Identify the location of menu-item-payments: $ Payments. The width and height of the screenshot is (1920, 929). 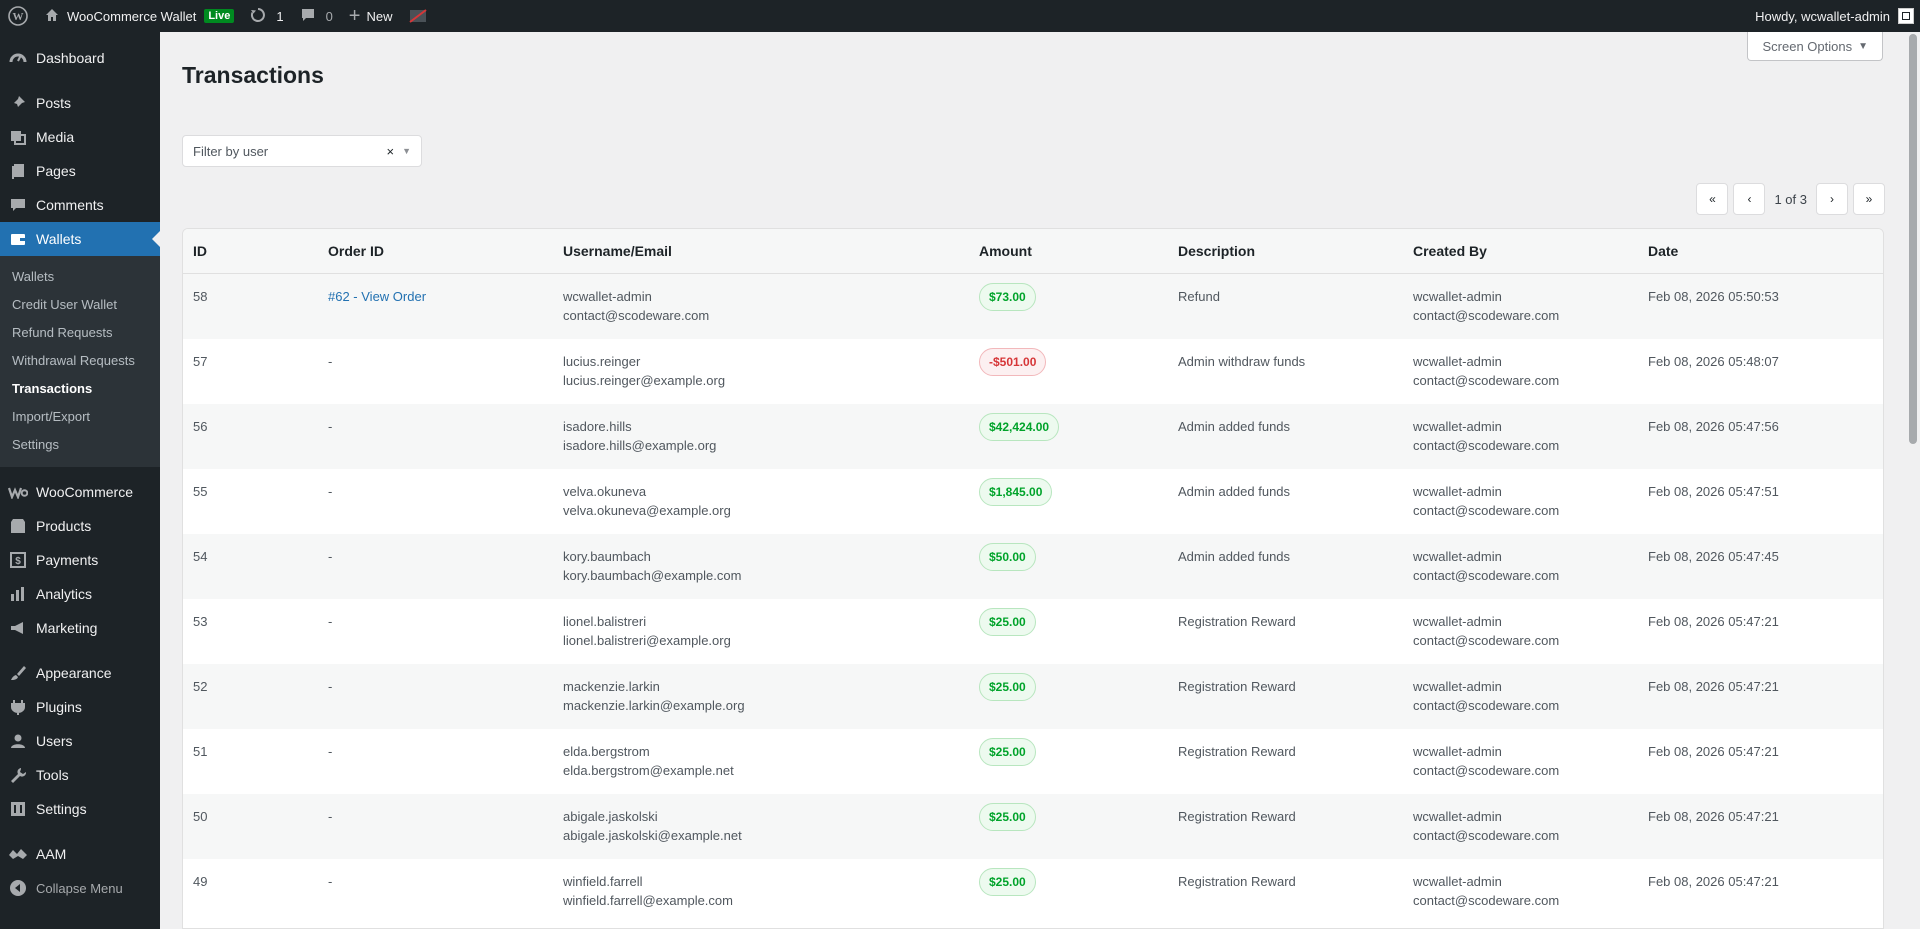
(80, 560).